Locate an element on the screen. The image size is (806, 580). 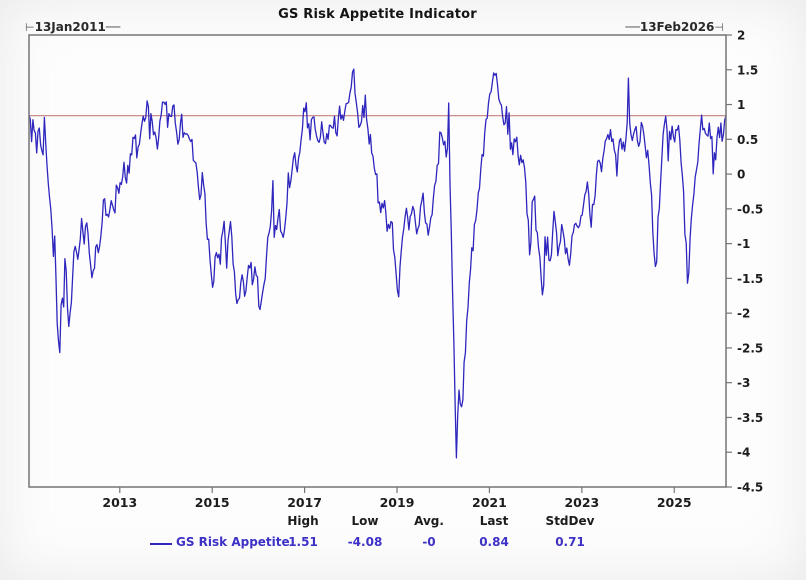
y-tick-label: -3 is located at coordinates (743, 383).